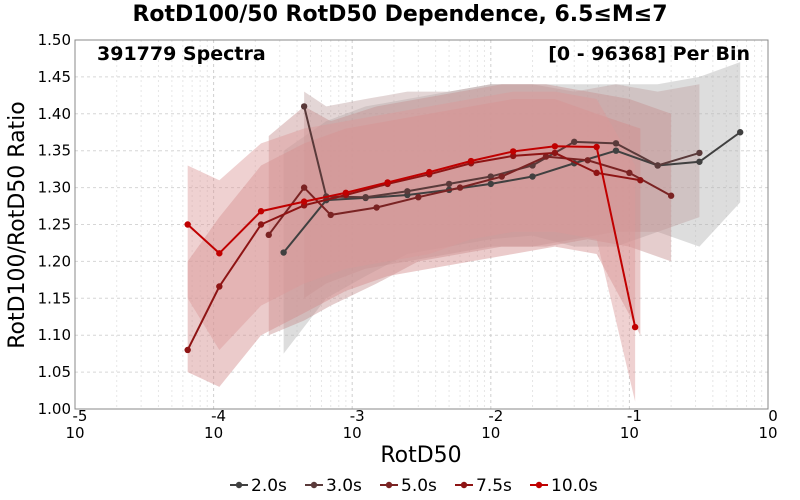 The height and width of the screenshot is (500, 800). What do you see at coordinates (574, 486) in the screenshot?
I see `legend-label: 10.0s` at bounding box center [574, 486].